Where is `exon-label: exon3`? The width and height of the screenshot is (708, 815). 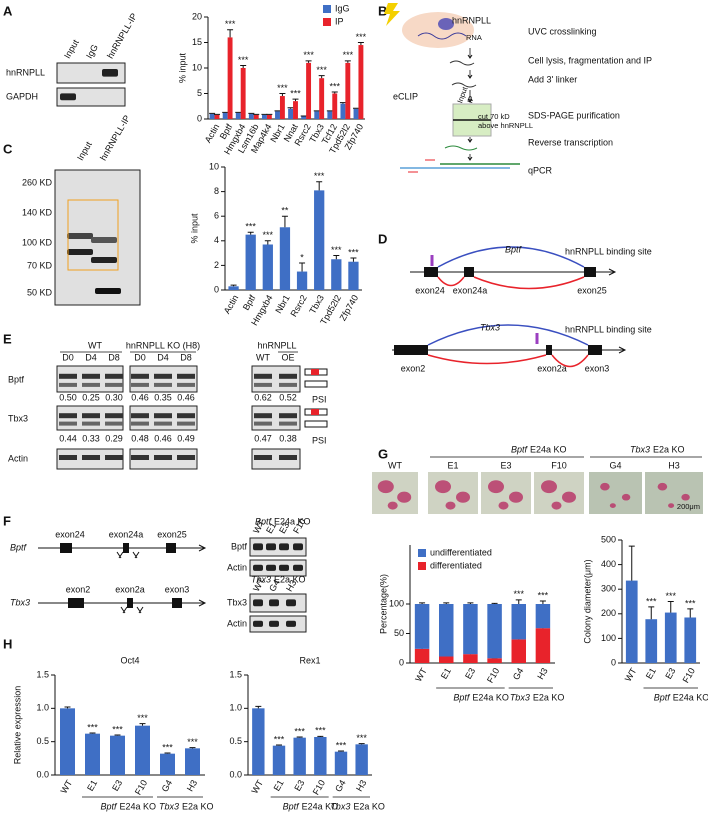 exon-label: exon3 is located at coordinates (177, 589).